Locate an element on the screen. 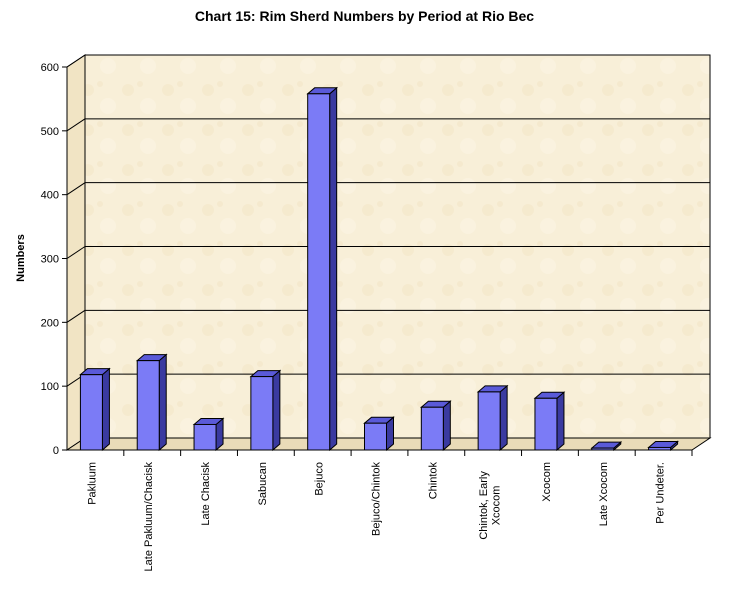 This screenshot has height=595, width=729. x-tick-label-line: Pakluum is located at coordinates (92, 483).